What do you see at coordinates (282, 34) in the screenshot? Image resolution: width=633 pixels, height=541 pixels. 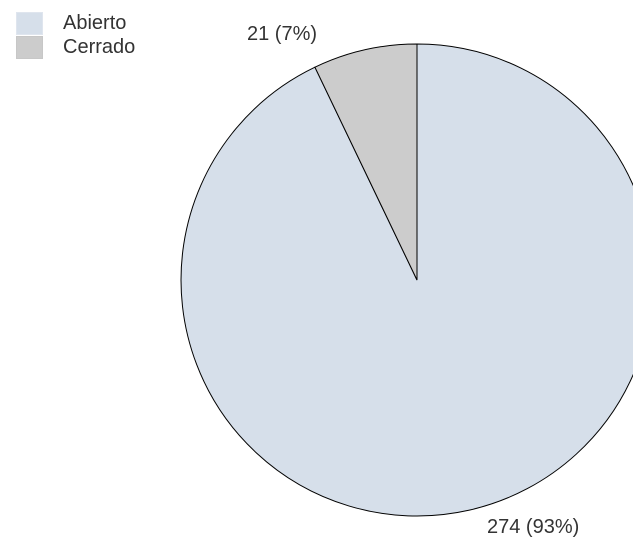 I see `data-label-cerrado: 21 (7%)` at bounding box center [282, 34].